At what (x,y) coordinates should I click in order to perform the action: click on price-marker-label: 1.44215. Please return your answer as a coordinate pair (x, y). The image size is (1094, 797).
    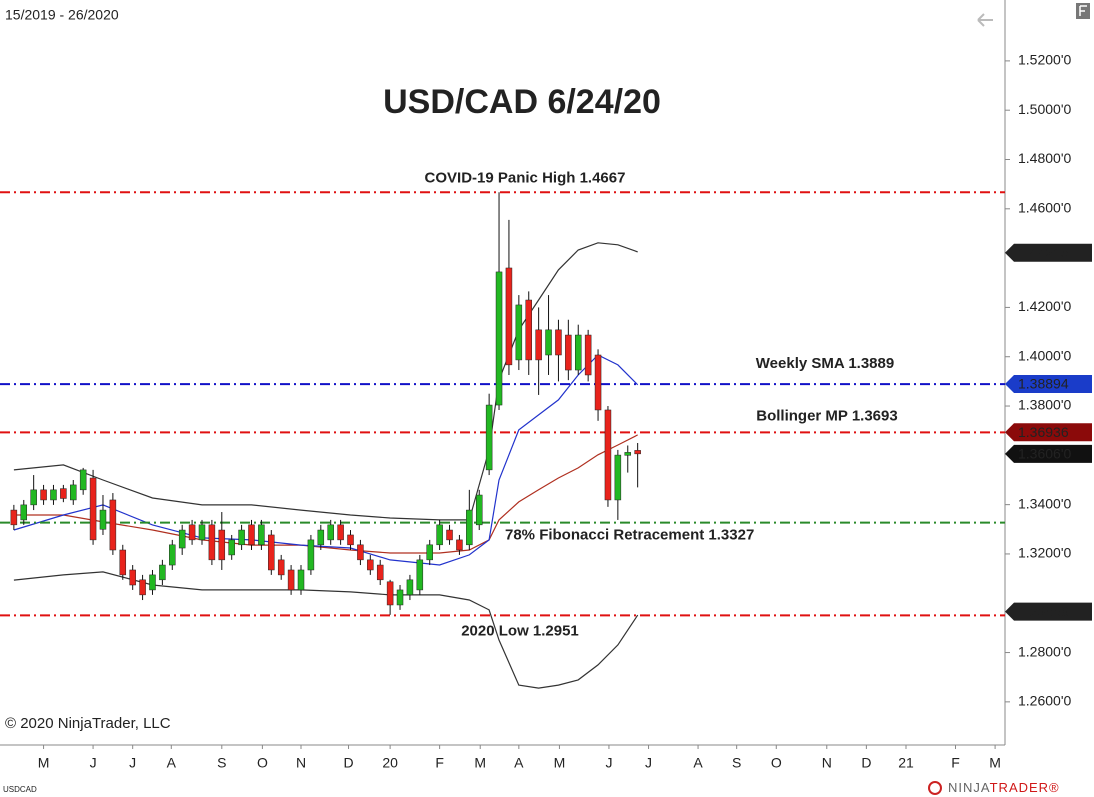
    Looking at the image, I should click on (1043, 253).